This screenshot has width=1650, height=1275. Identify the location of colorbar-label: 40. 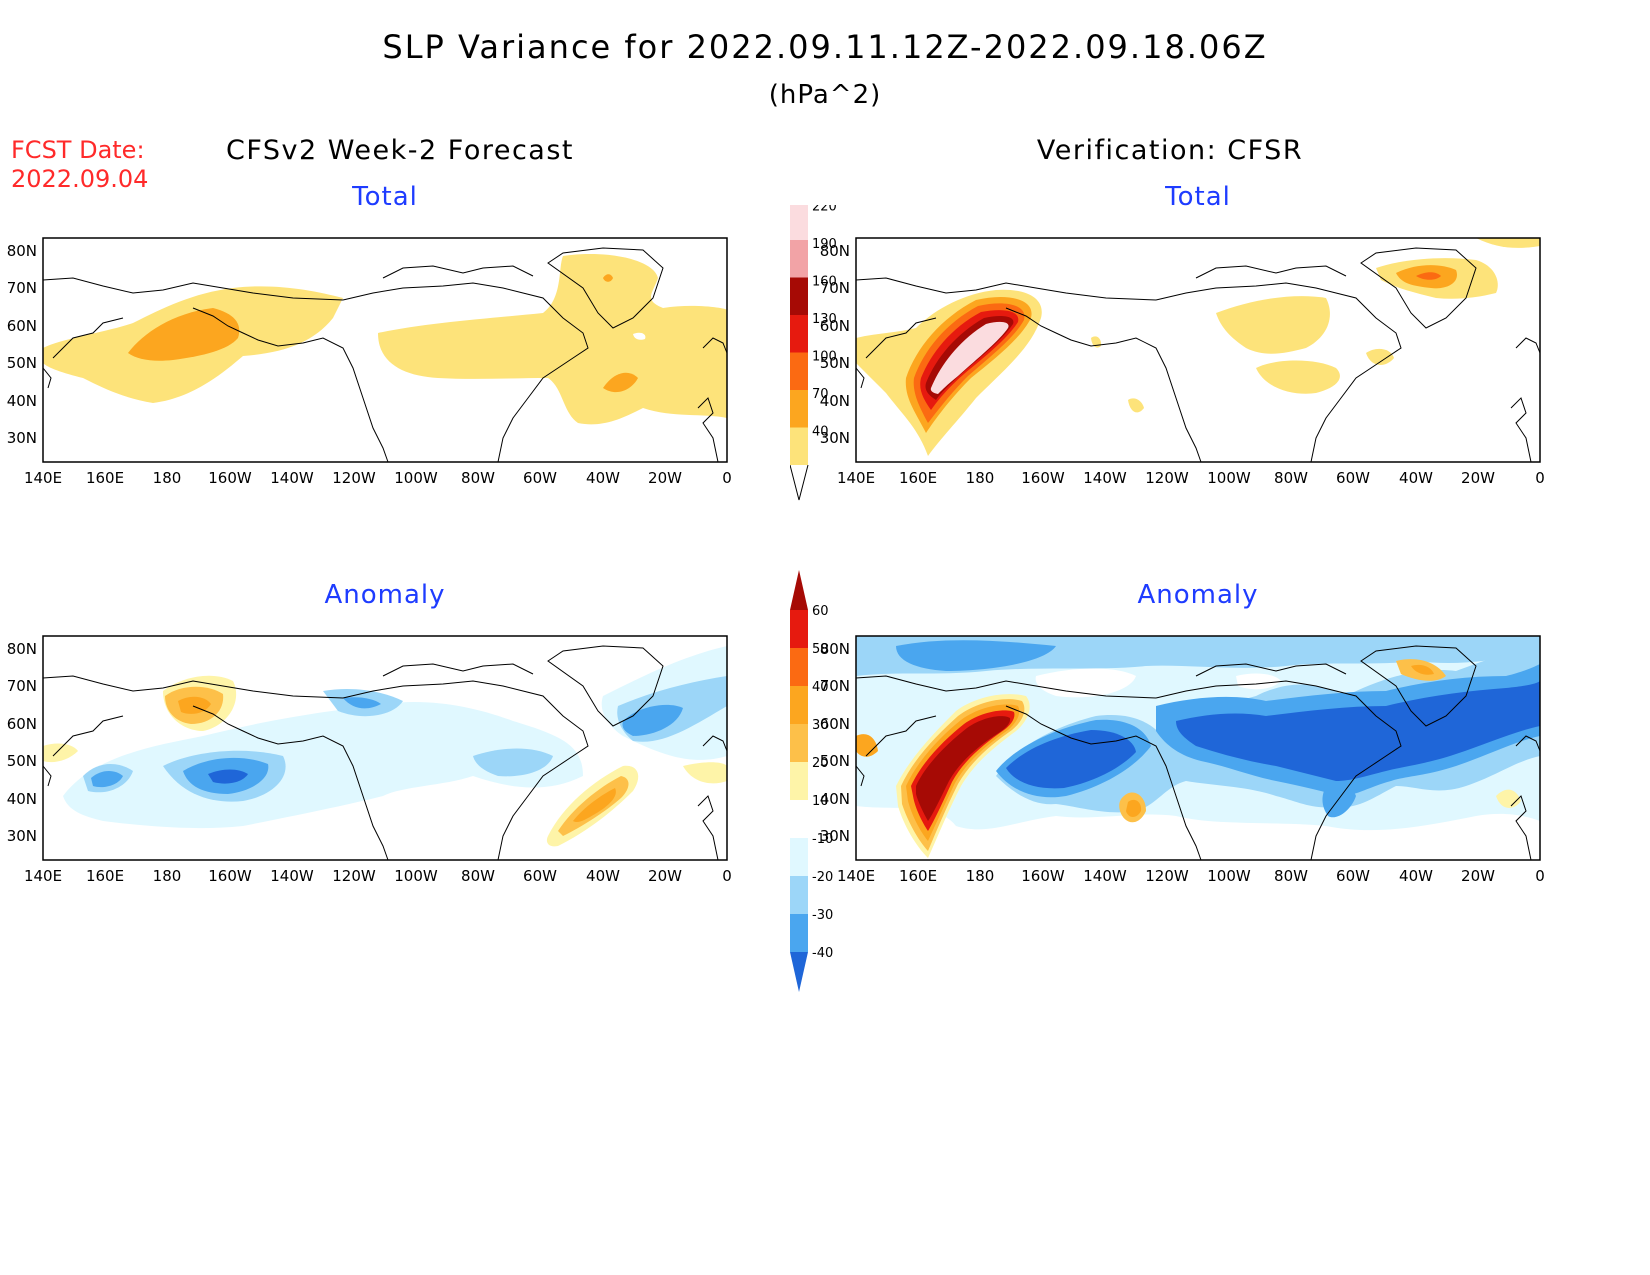
(820, 687).